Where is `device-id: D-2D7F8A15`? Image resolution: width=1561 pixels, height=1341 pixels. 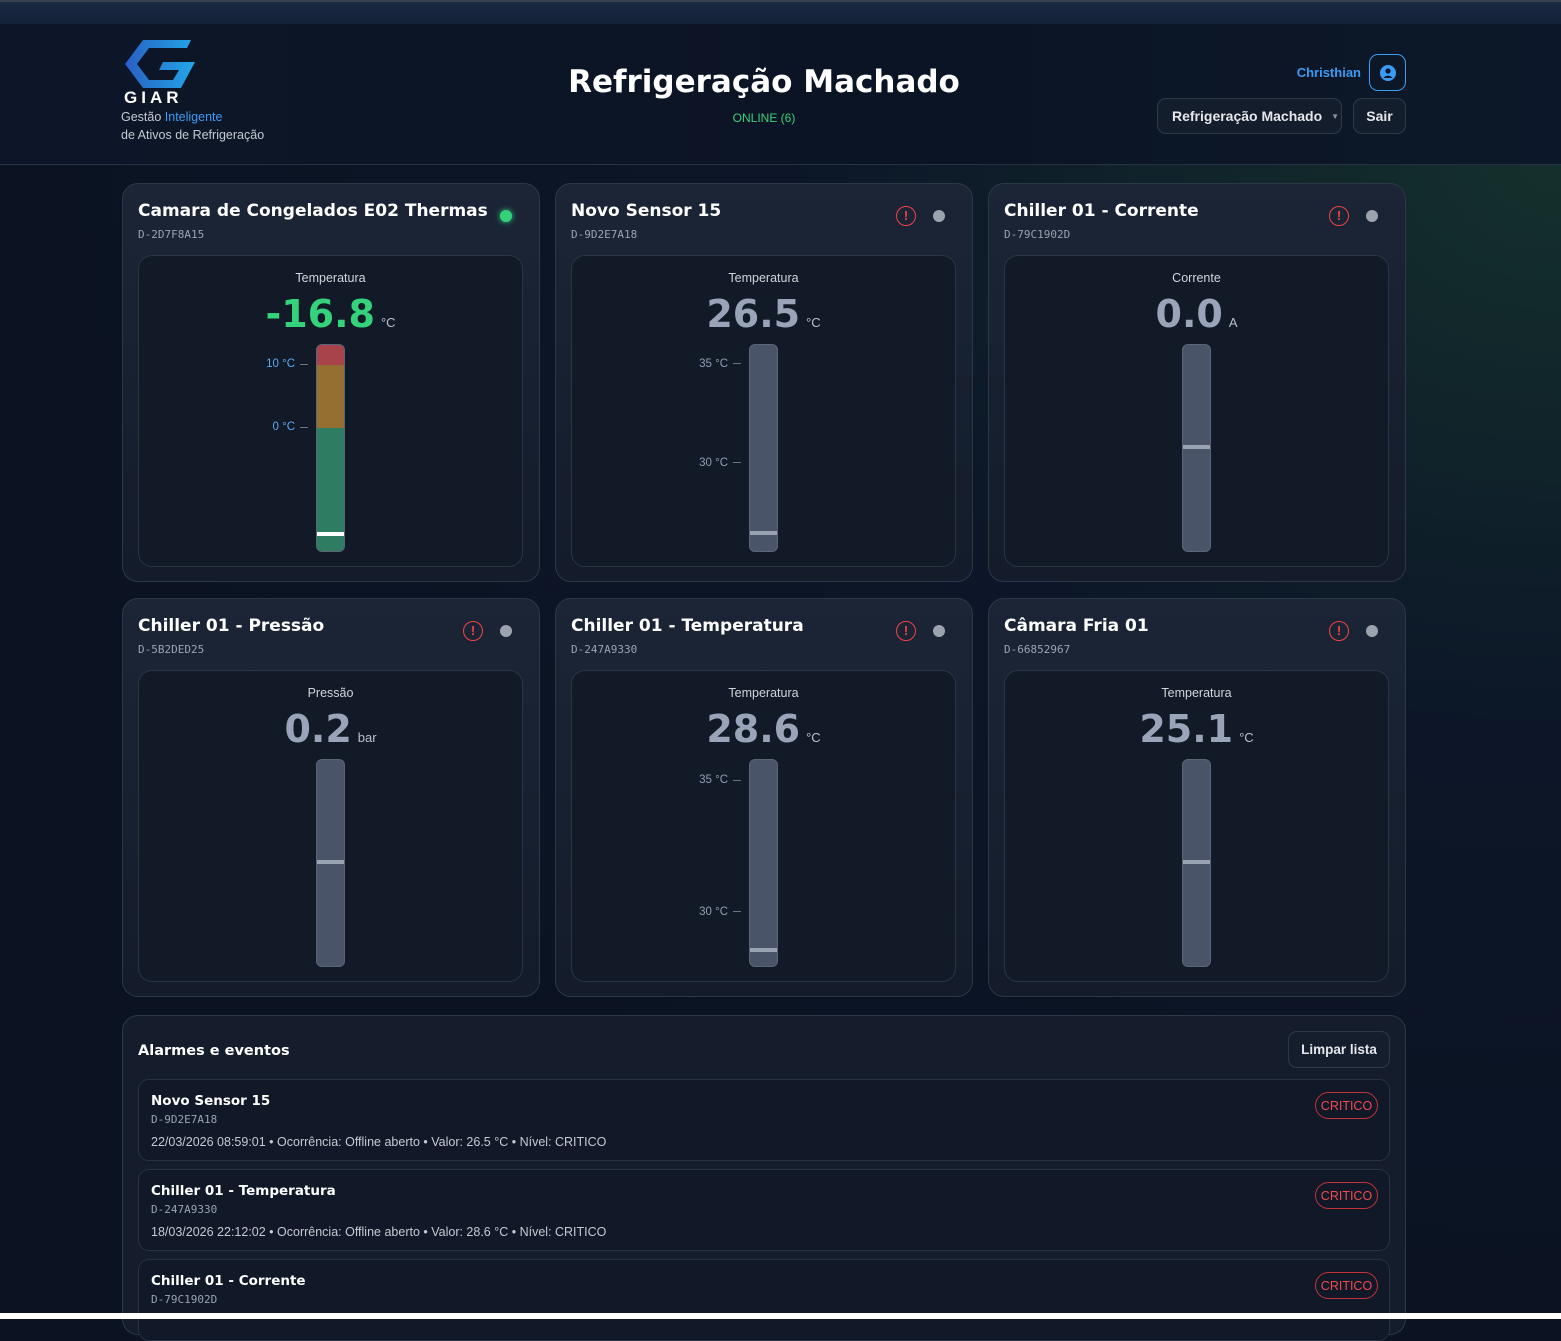
device-id: D-2D7F8A15 is located at coordinates (171, 234).